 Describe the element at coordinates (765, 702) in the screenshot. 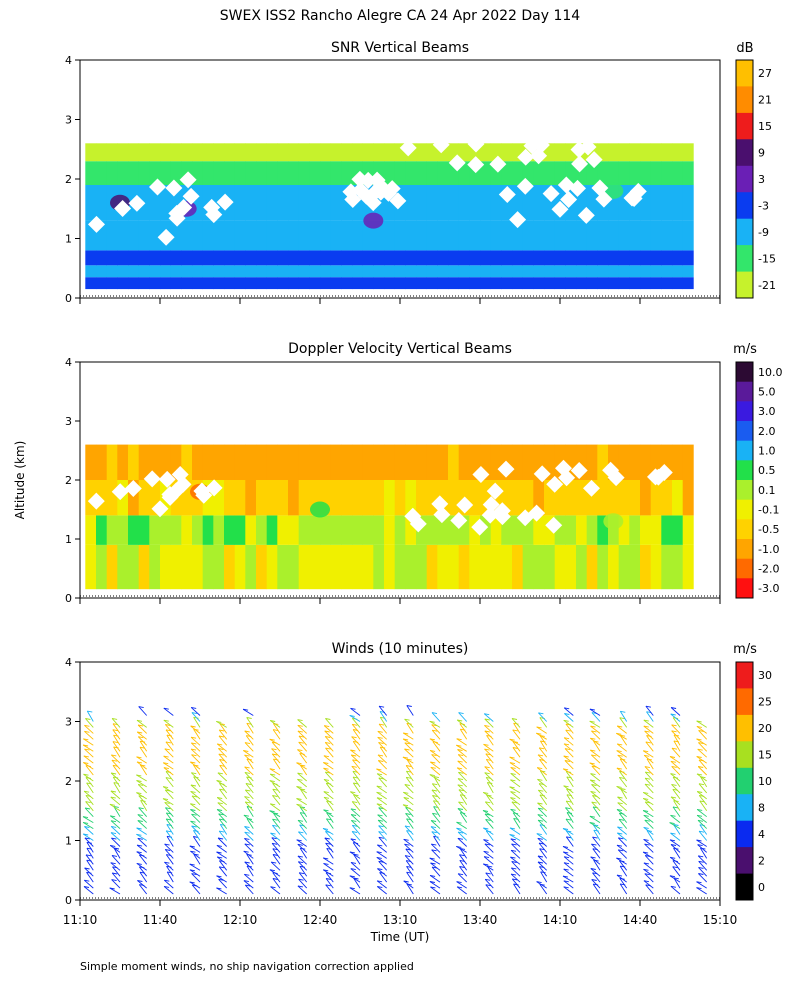

I see `colorbar-label: 25` at that location.